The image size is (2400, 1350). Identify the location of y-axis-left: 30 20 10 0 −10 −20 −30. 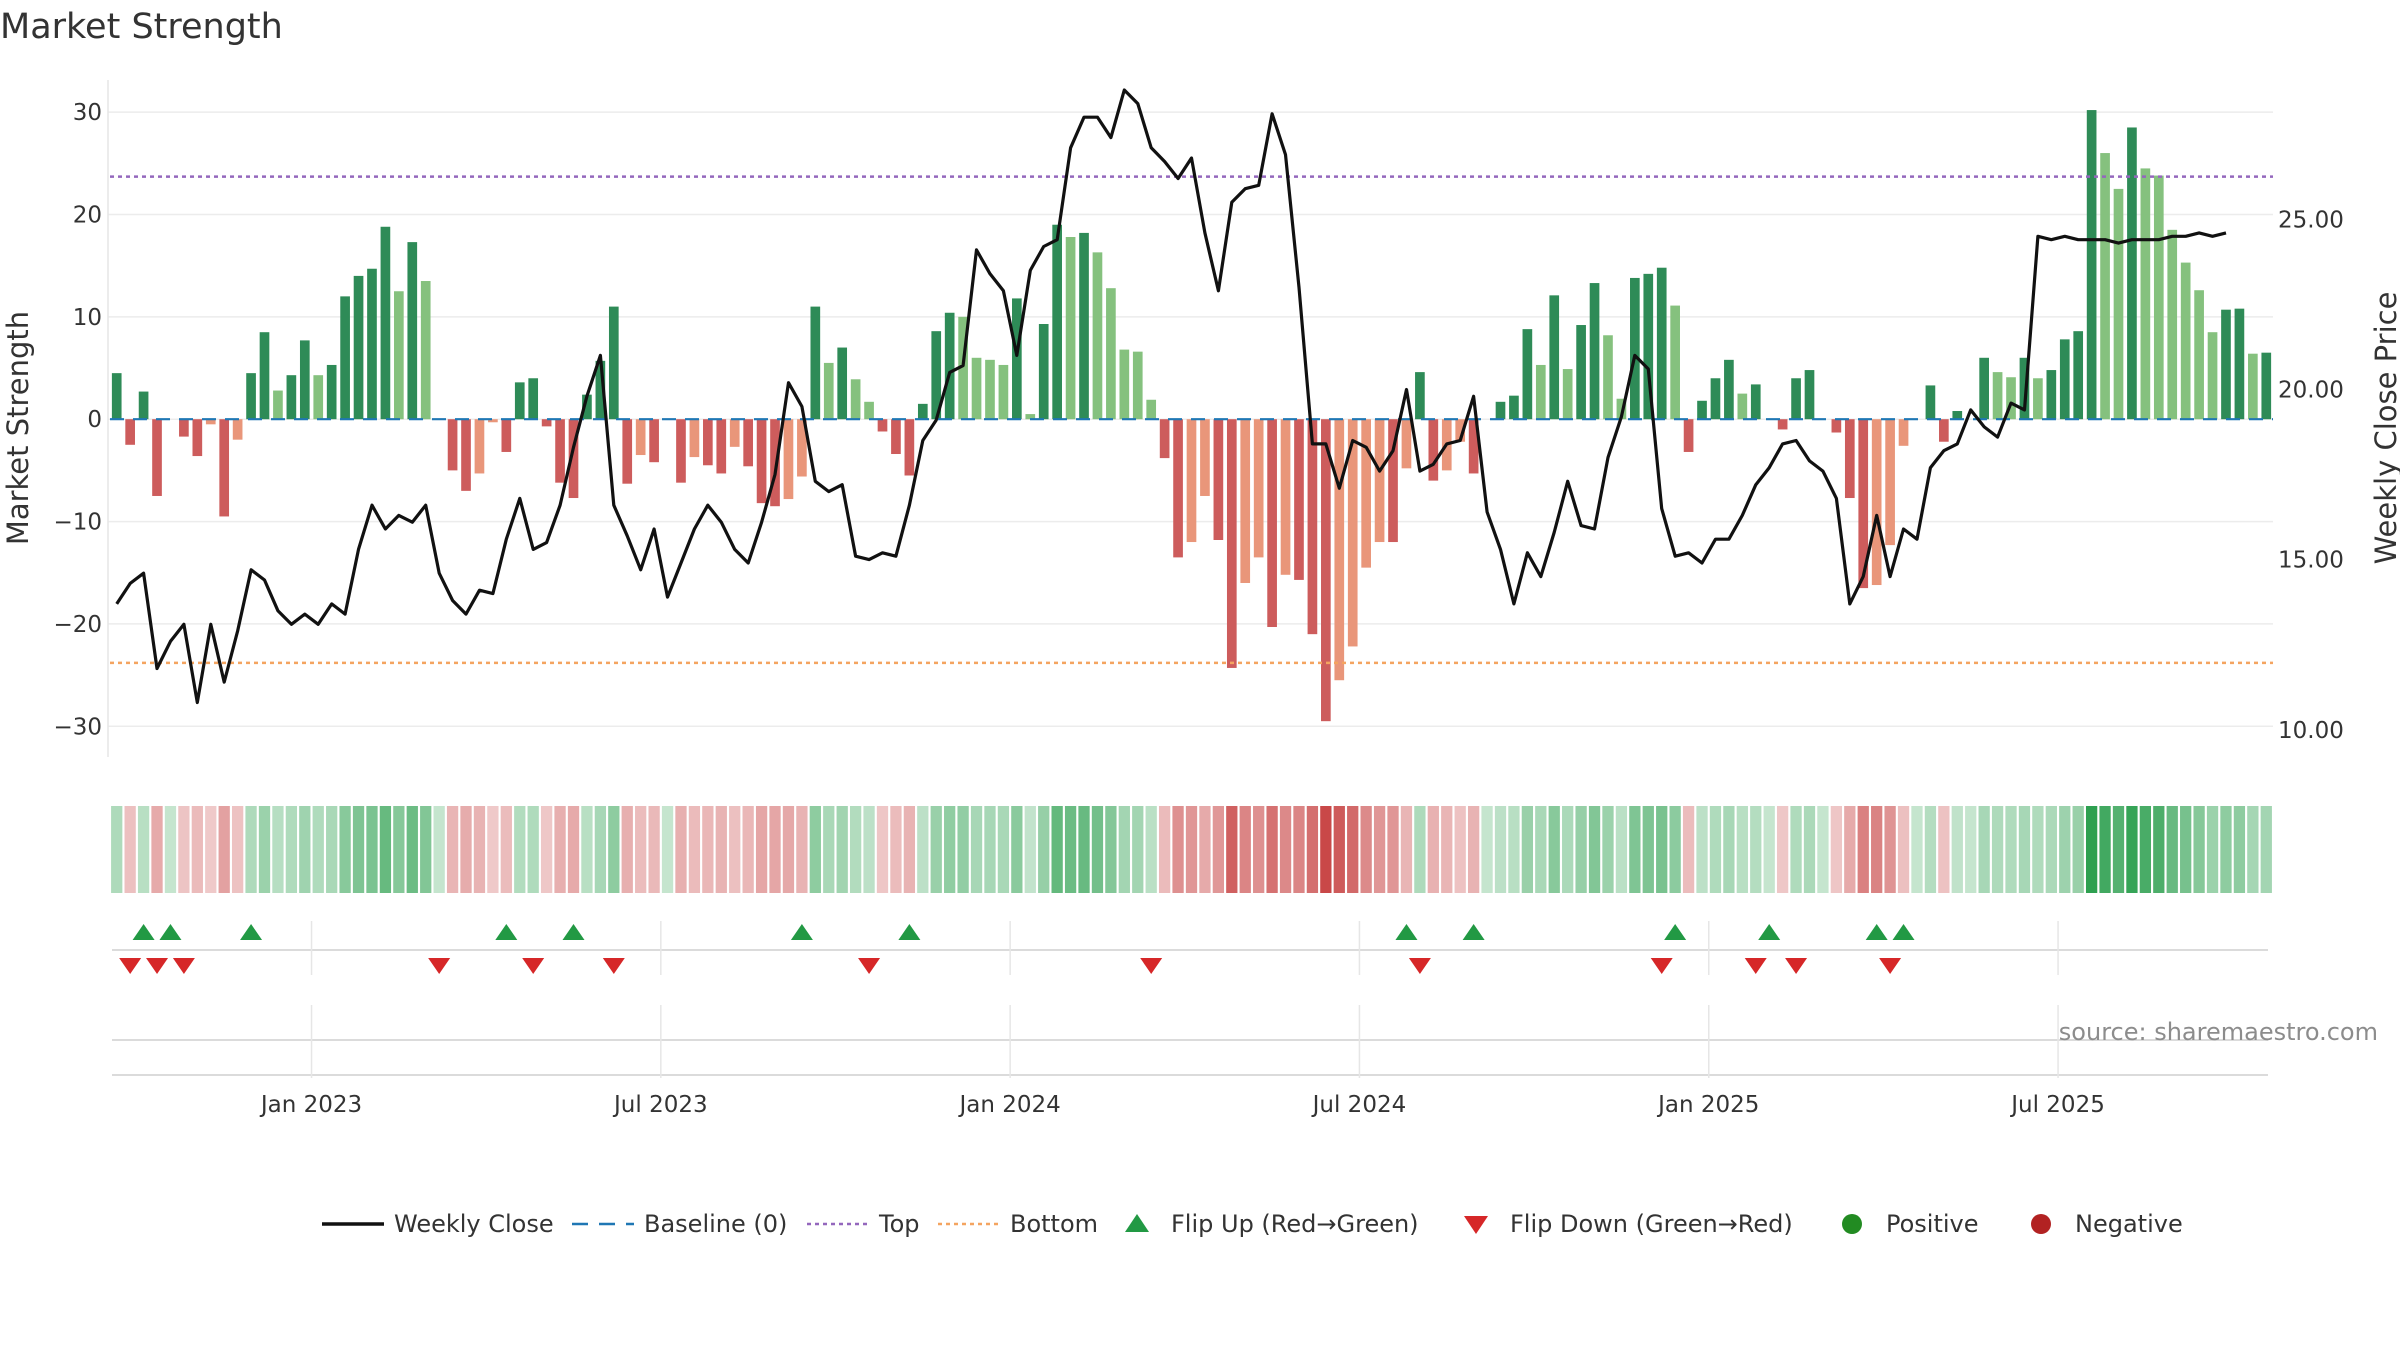
(77, 420).